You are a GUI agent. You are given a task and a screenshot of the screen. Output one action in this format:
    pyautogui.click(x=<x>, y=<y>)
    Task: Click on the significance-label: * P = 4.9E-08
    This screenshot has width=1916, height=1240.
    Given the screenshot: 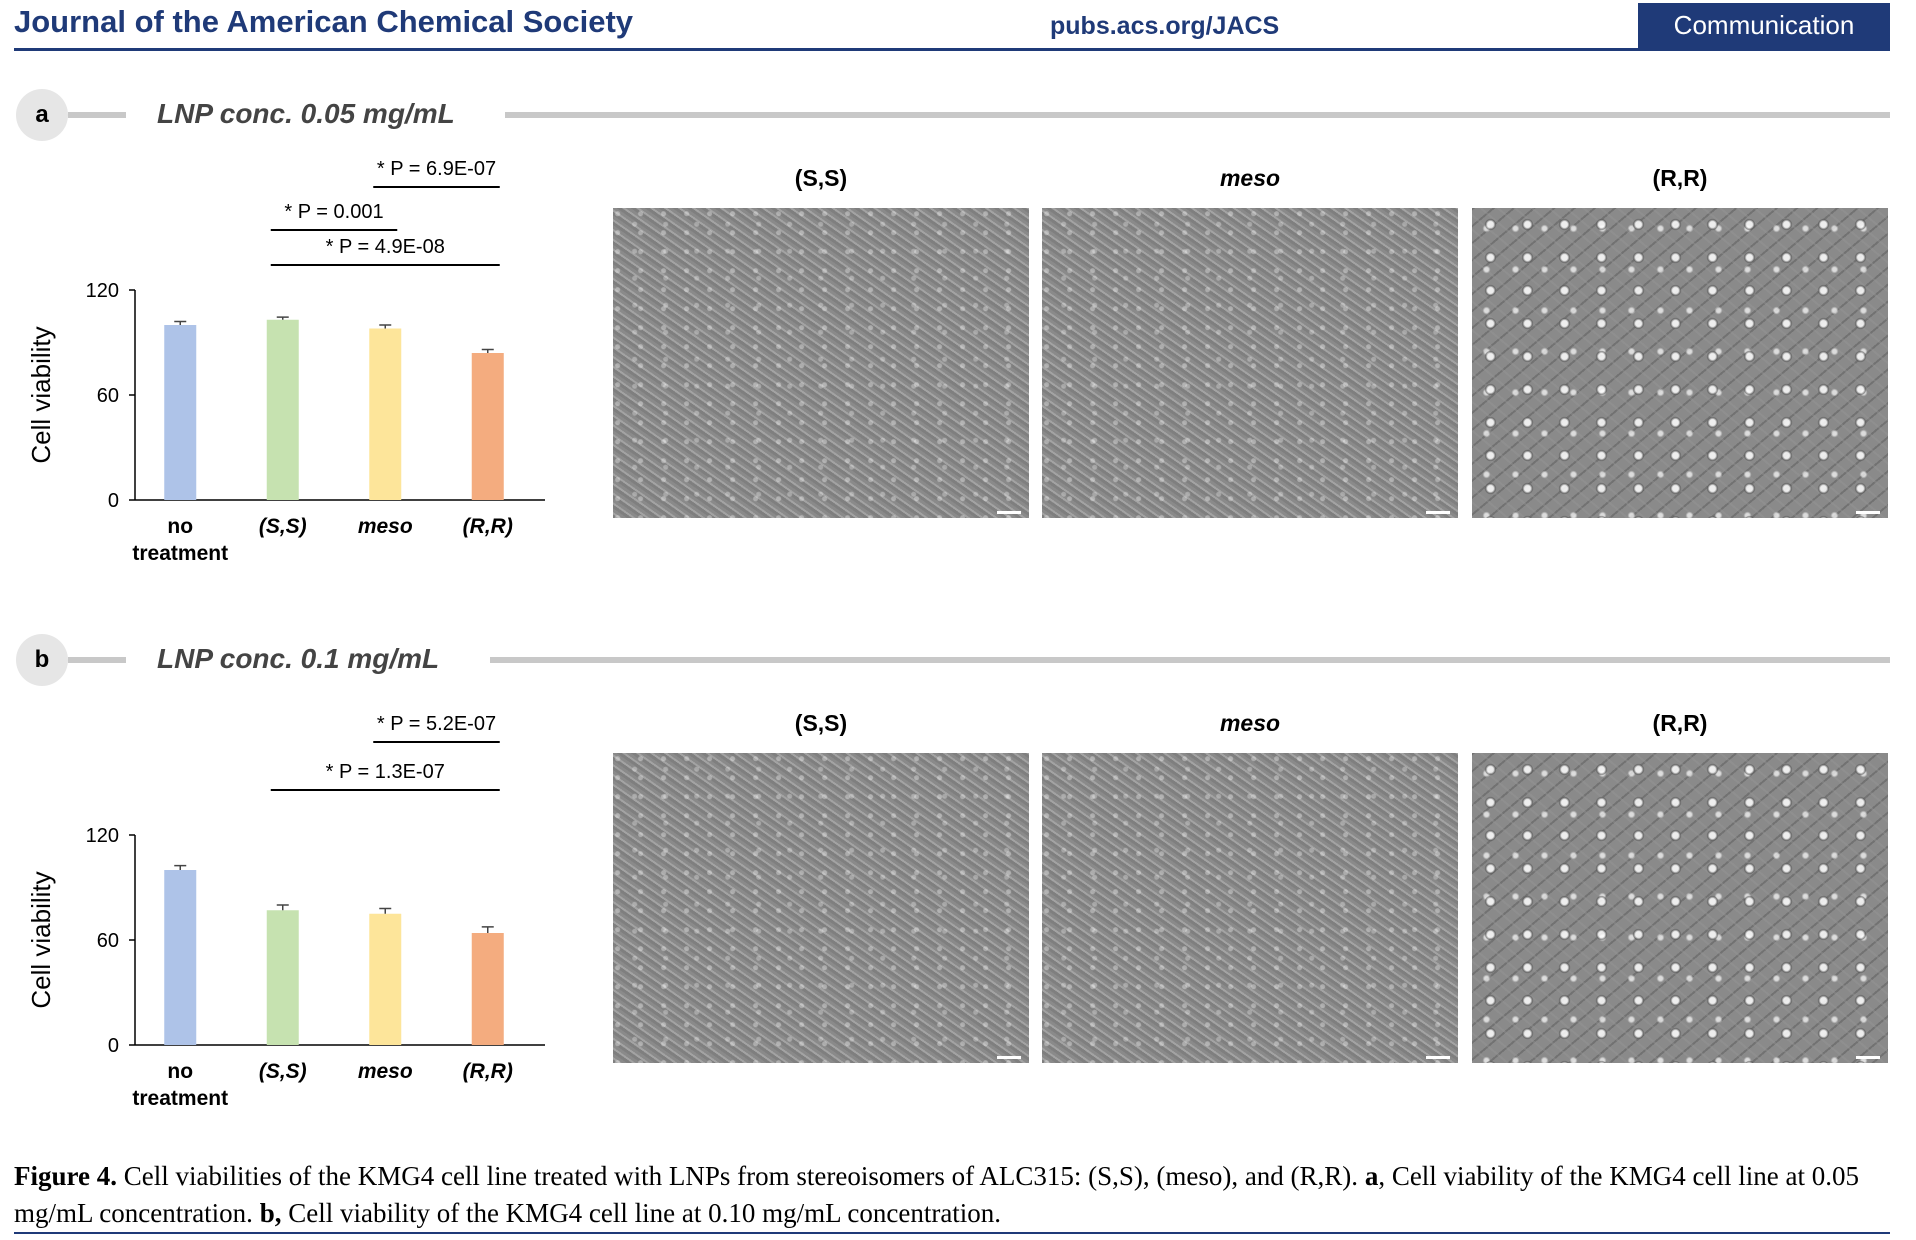 What is the action you would take?
    pyautogui.click(x=385, y=247)
    